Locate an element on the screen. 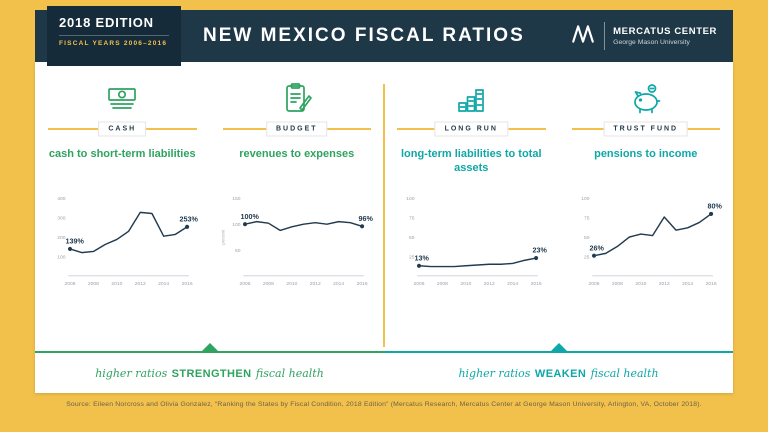 Image resolution: width=768 pixels, height=432 pixels. category-badge-budget: BUDGET is located at coordinates (296, 129).